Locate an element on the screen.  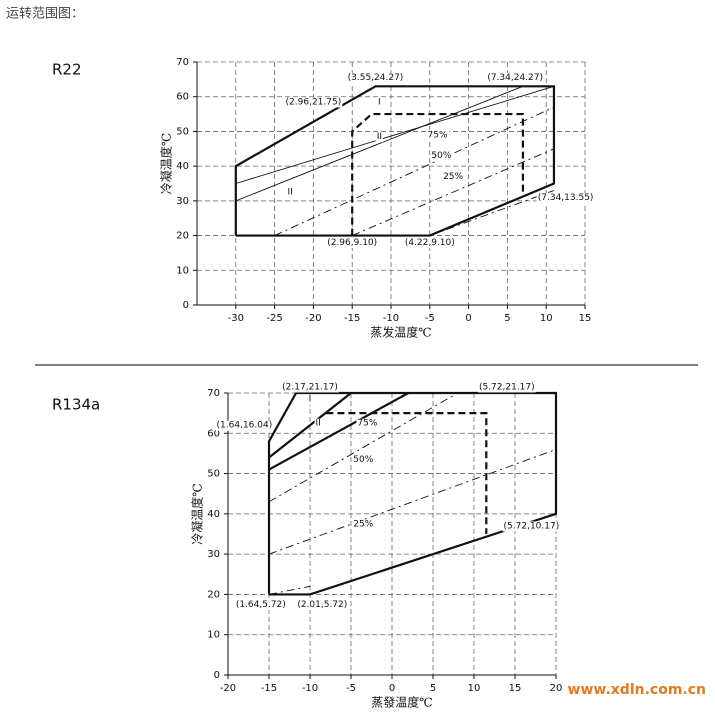
chart-name: R134a is located at coordinates (76, 405).